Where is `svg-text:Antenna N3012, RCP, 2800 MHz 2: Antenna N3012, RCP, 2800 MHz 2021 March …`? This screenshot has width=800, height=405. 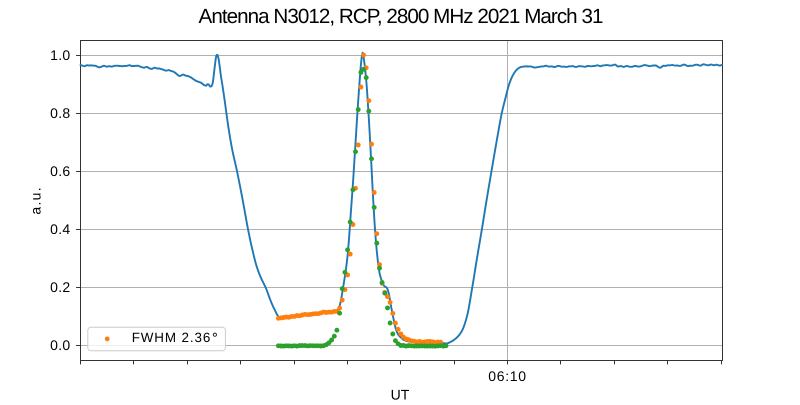 svg-text:Antenna N3012, RCP, 2800 MHz 2: Antenna N3012, RCP, 2800 MHz 2021 March … is located at coordinates (401, 16).